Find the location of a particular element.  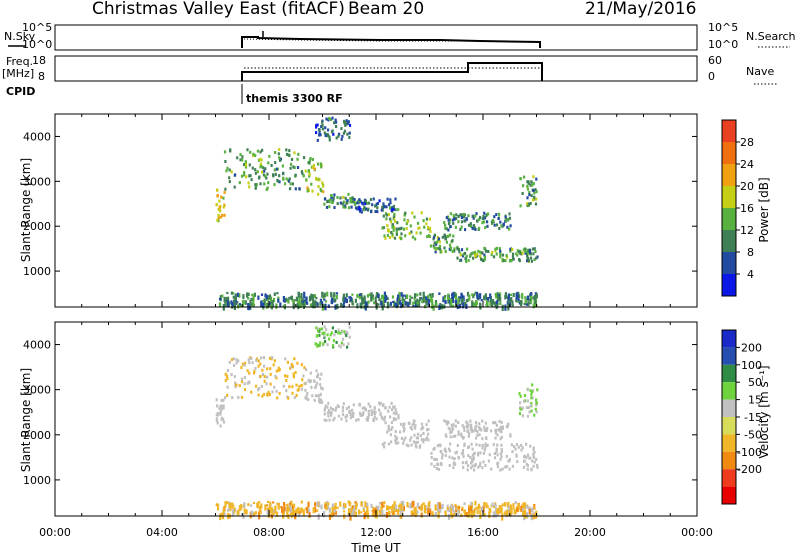

x-tick-label: 16:00 is located at coordinates (483, 532).